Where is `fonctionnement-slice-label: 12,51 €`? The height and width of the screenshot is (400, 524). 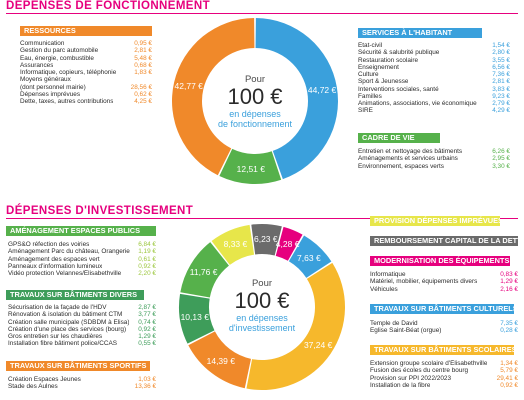 fonctionnement-slice-label: 12,51 € is located at coordinates (251, 168).